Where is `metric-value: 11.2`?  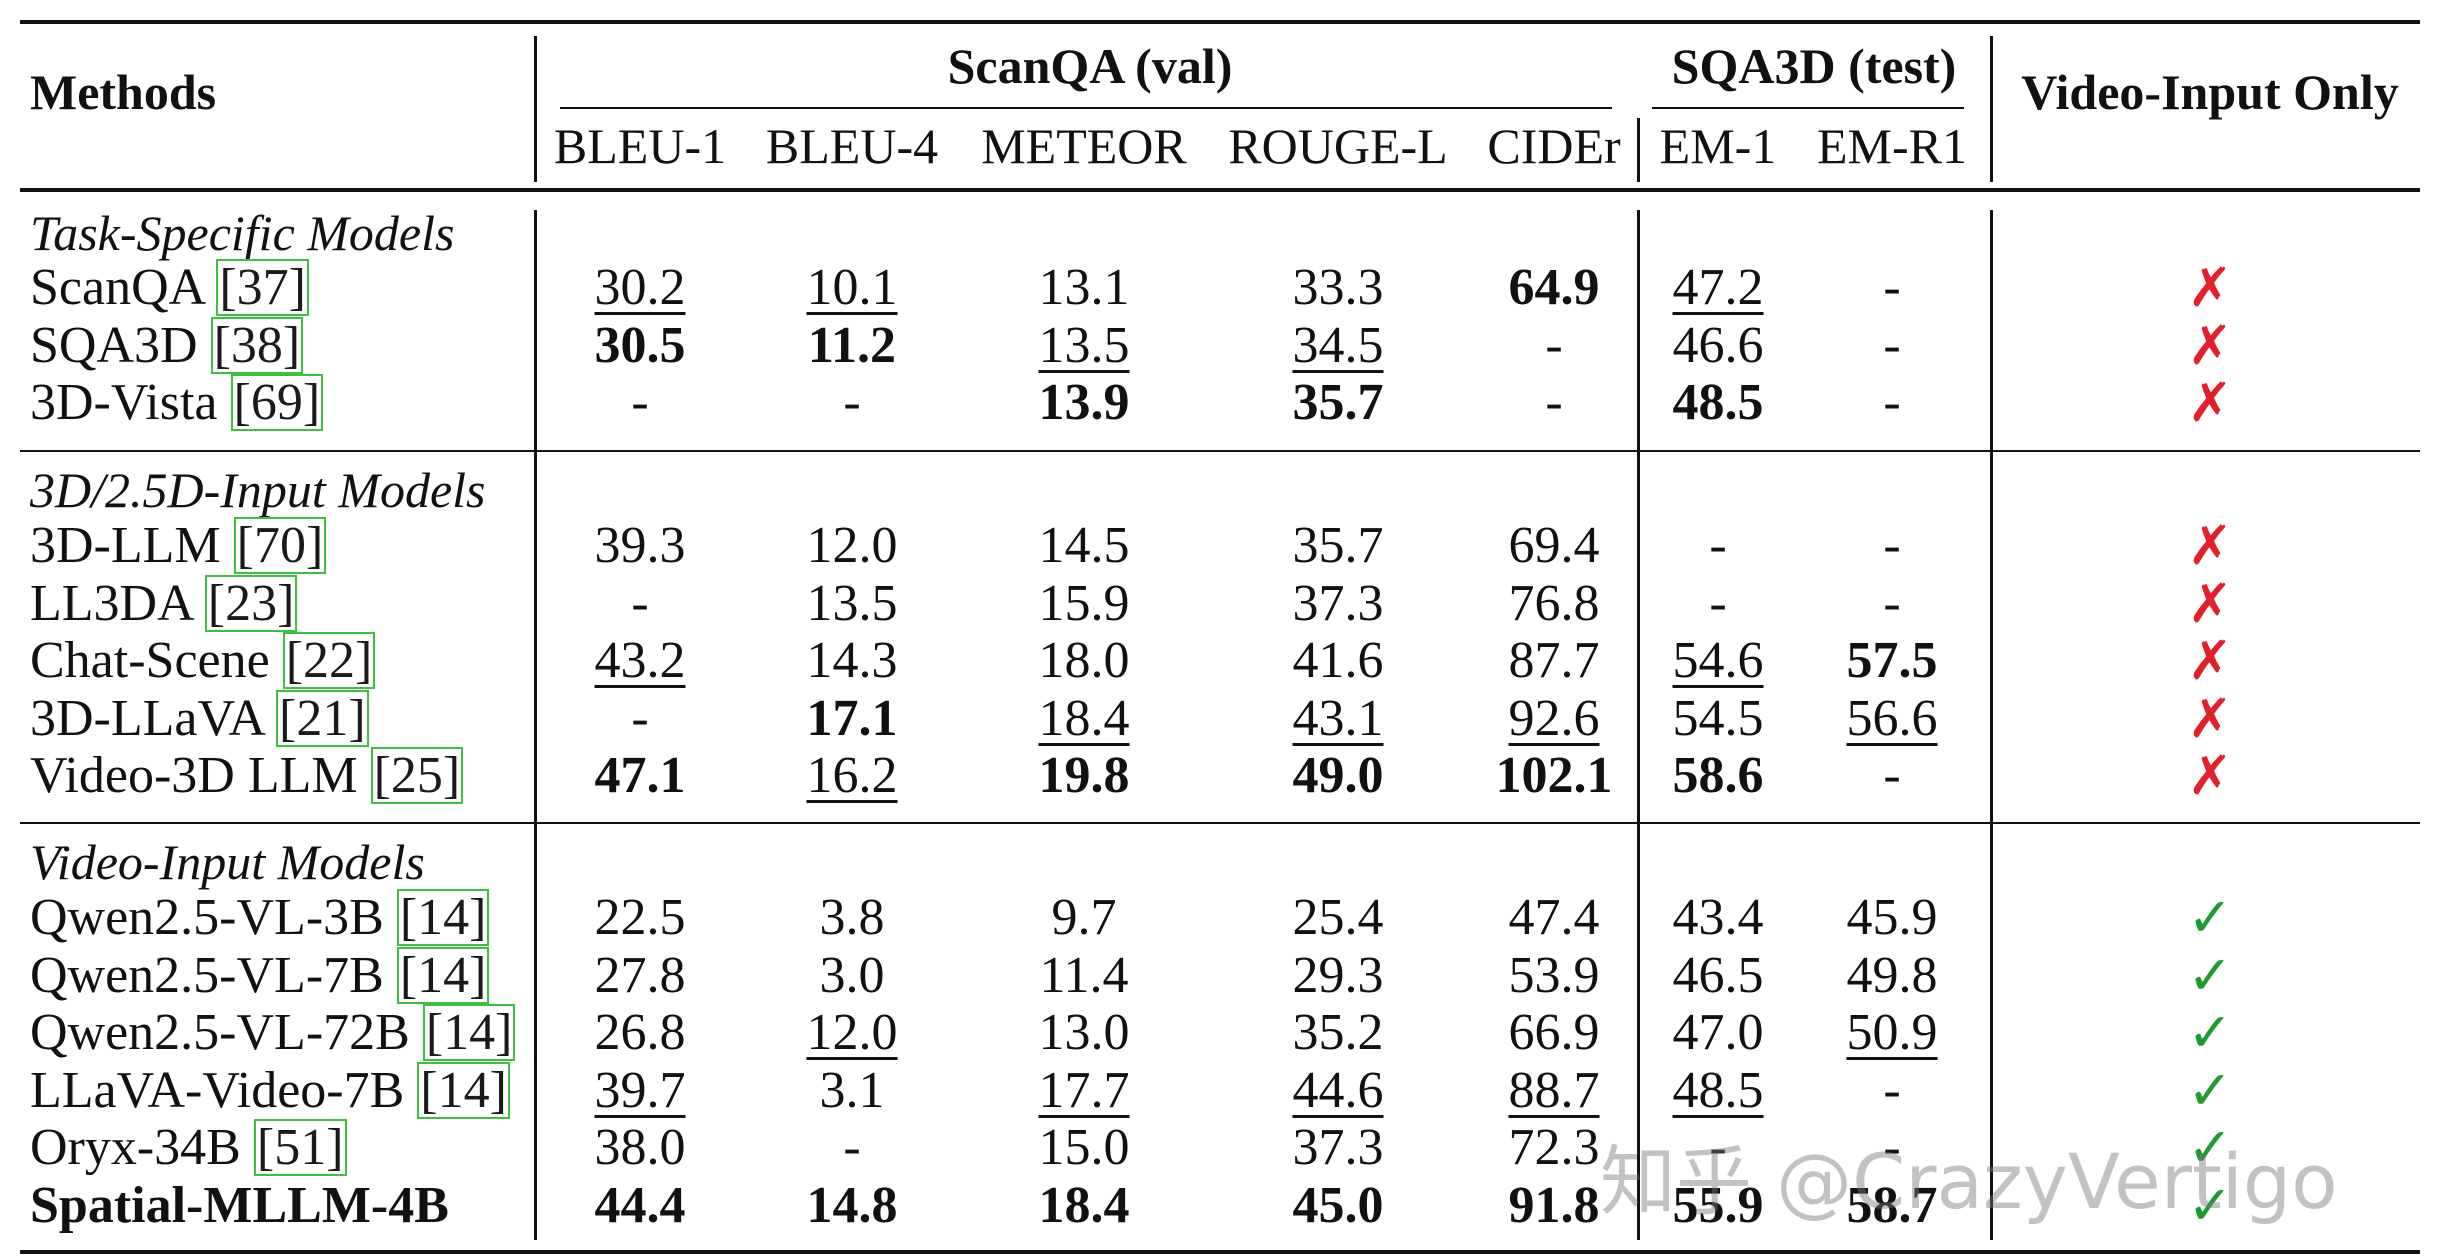 metric-value: 11.2 is located at coordinates (852, 345).